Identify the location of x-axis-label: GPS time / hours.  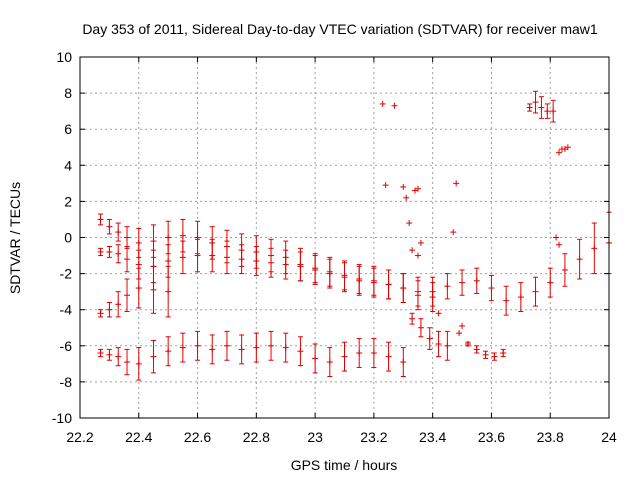
(344, 465).